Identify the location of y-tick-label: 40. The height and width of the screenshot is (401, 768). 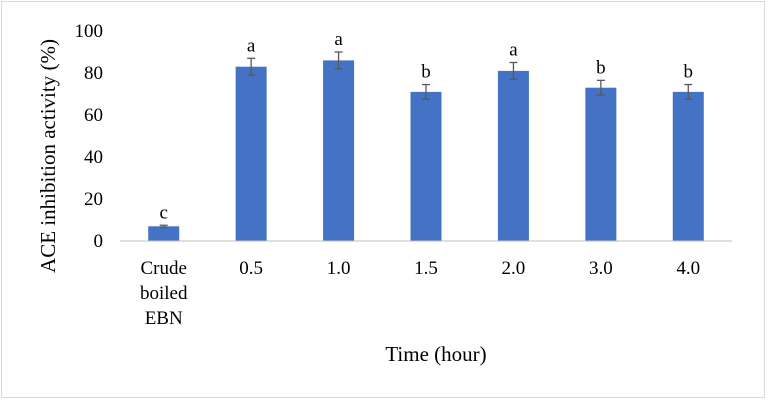
(93, 157).